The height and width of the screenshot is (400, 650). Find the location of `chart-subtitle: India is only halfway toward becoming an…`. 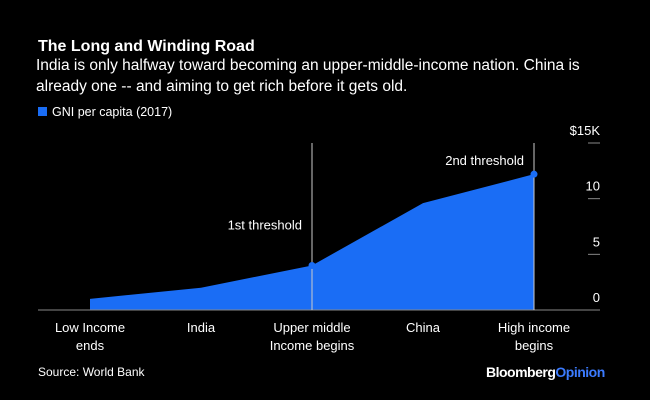

chart-subtitle: India is only halfway toward becoming an… is located at coordinates (308, 76).